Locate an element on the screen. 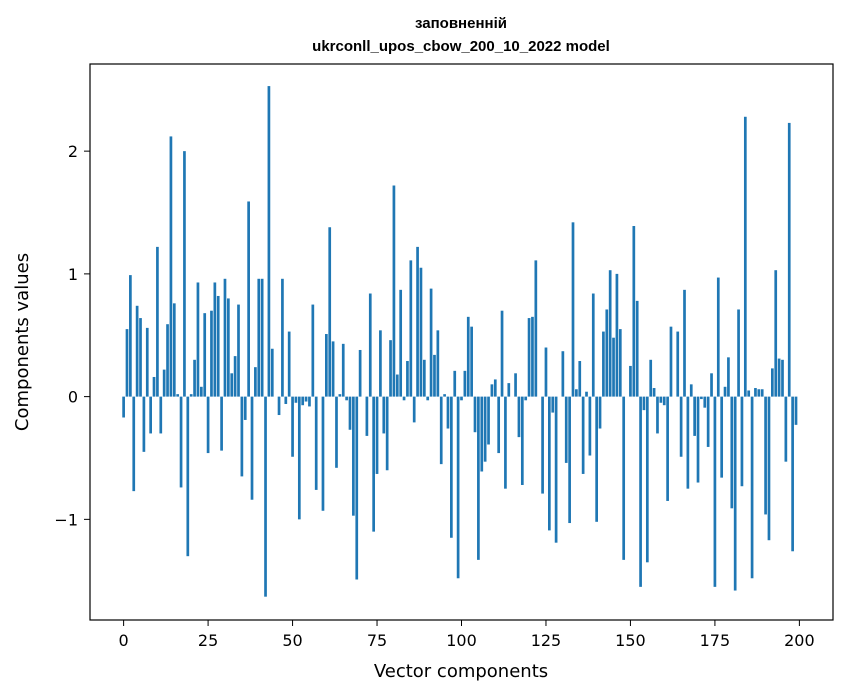 The width and height of the screenshot is (847, 696). x-tick-label: 100 is located at coordinates (461, 640).